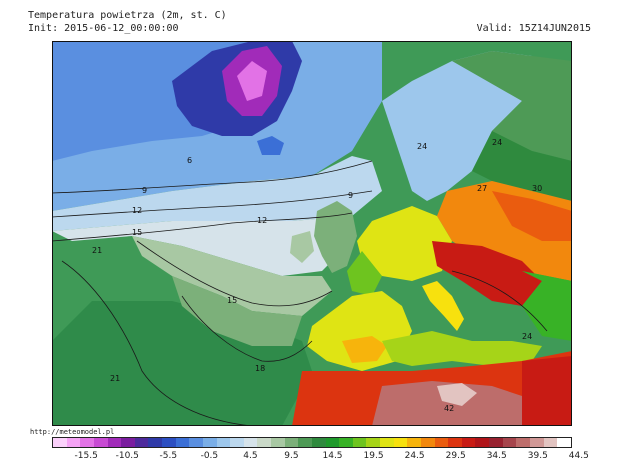  I want to click on central-europe-land, so click(404, 243).